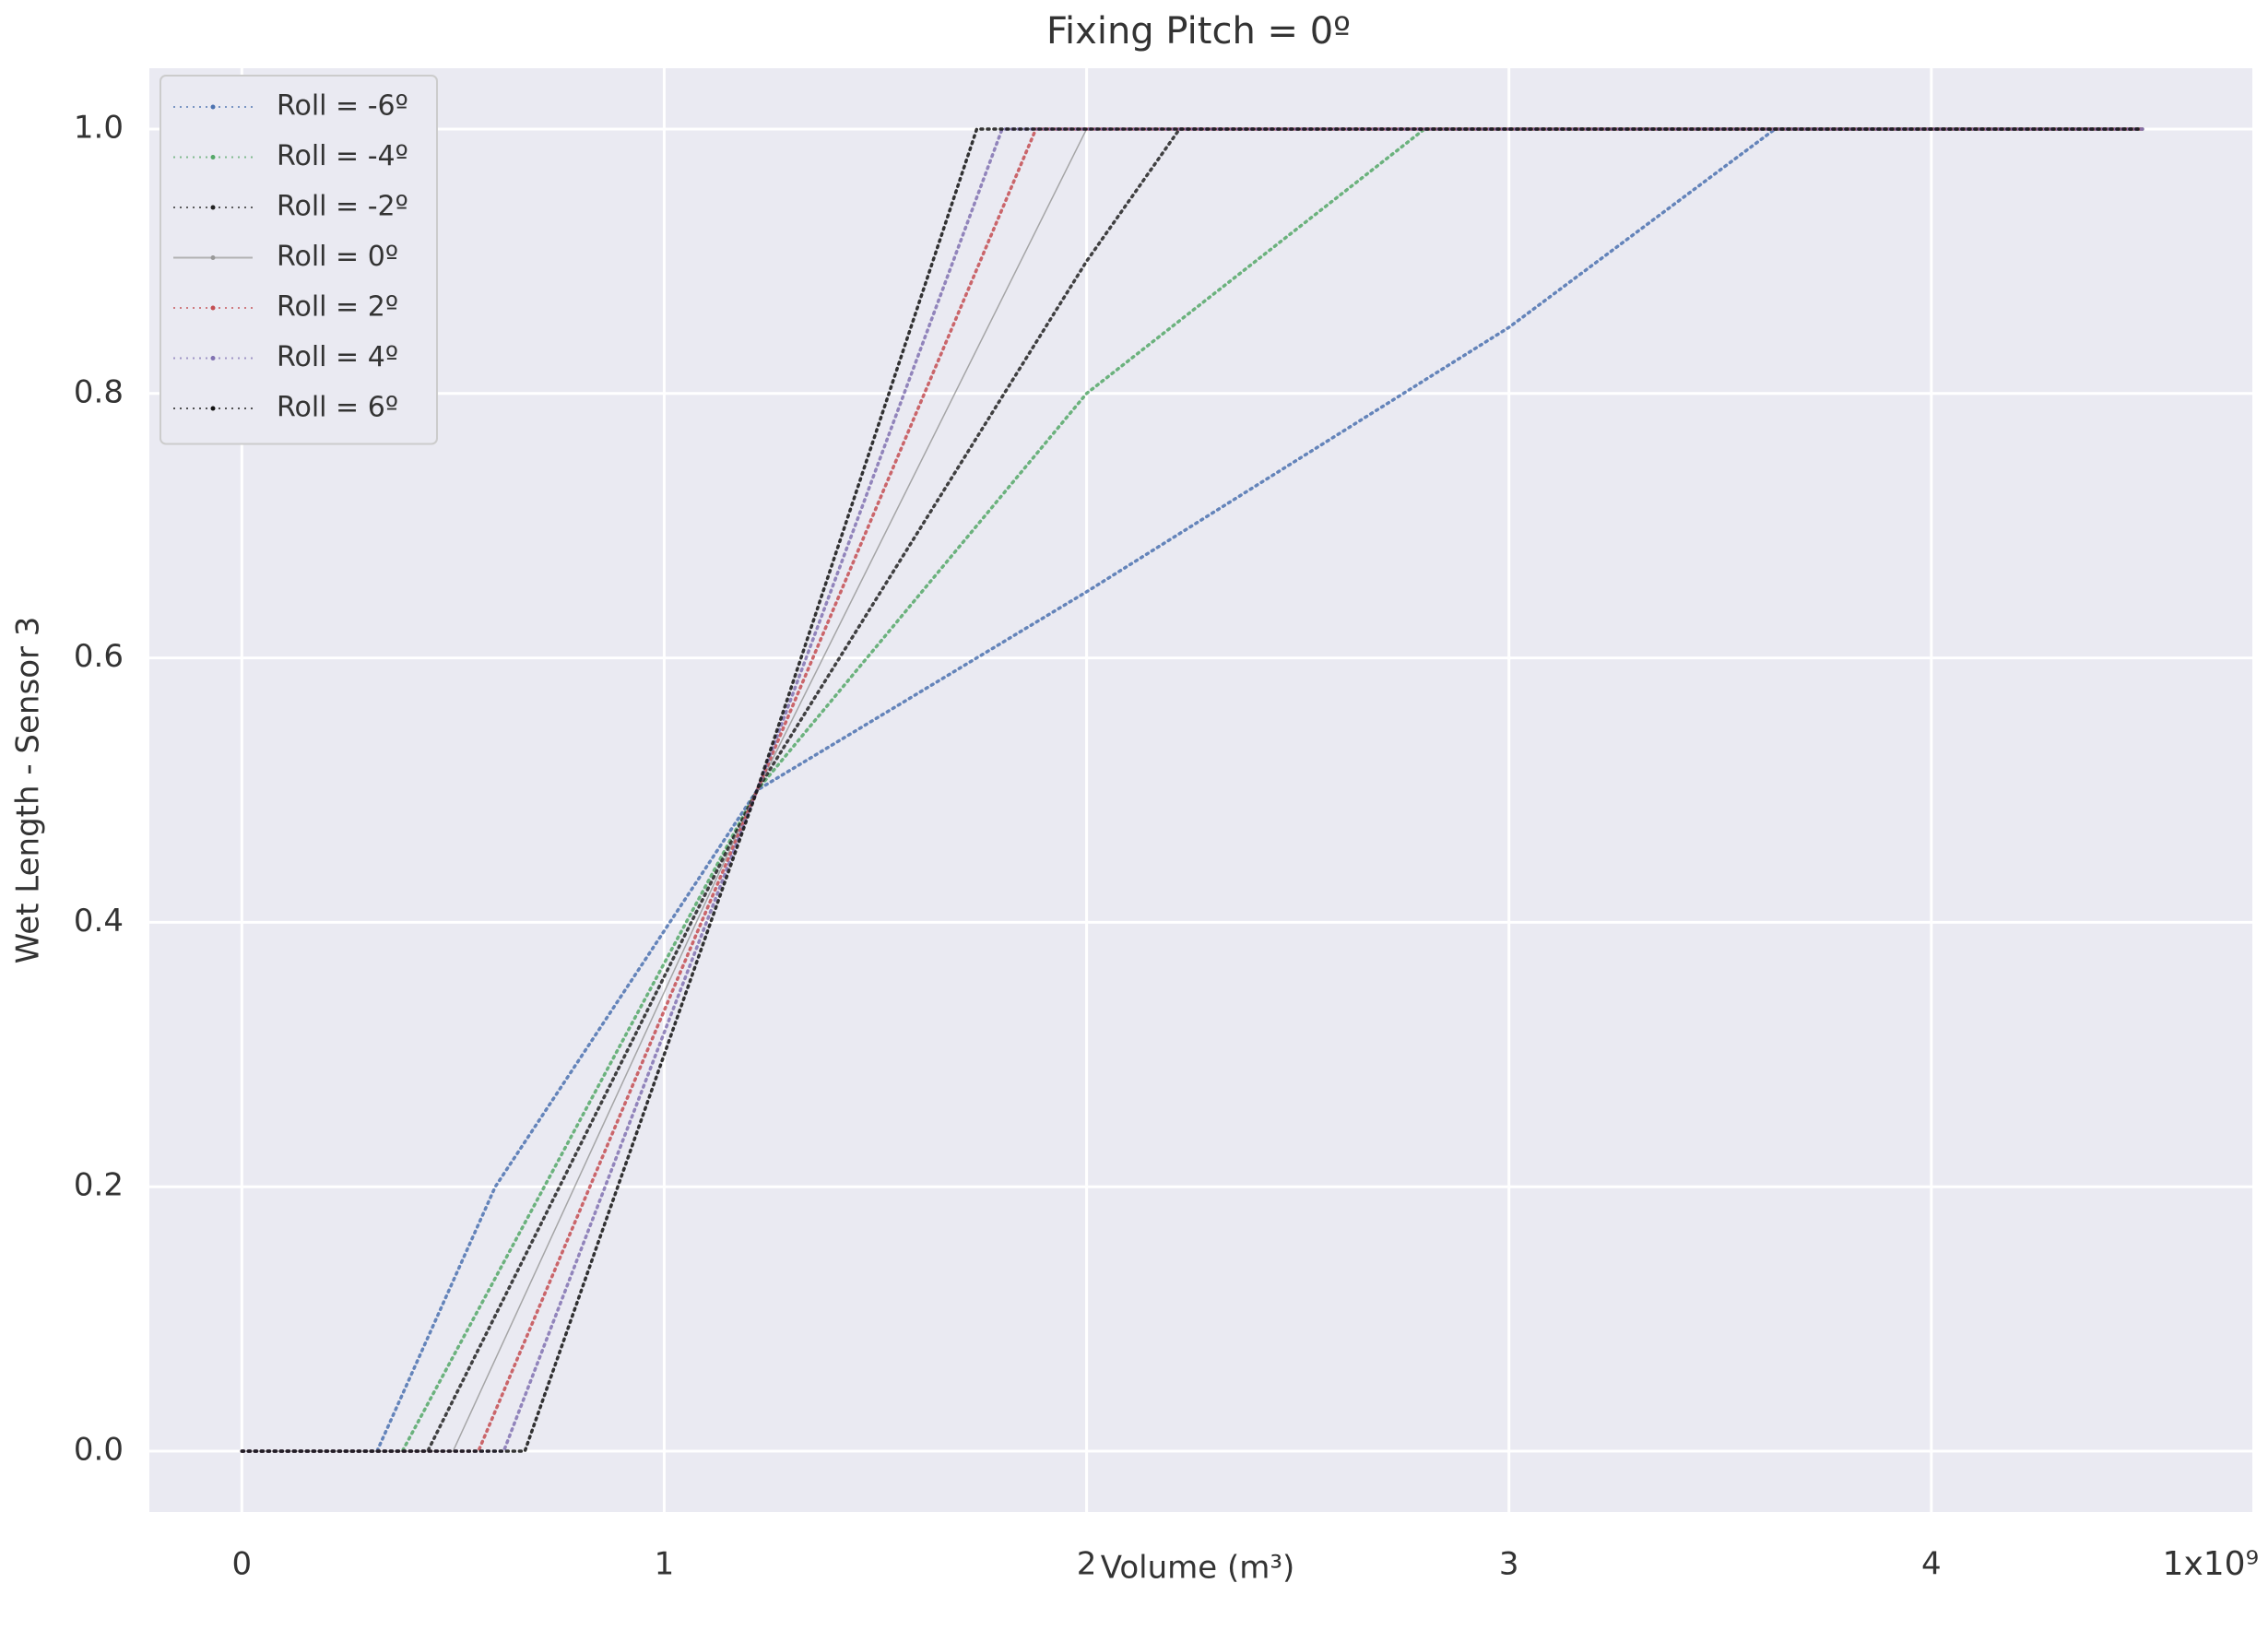 The width and height of the screenshot is (2268, 1642). I want to click on legend-label: Roll = 2º, so click(337, 308).